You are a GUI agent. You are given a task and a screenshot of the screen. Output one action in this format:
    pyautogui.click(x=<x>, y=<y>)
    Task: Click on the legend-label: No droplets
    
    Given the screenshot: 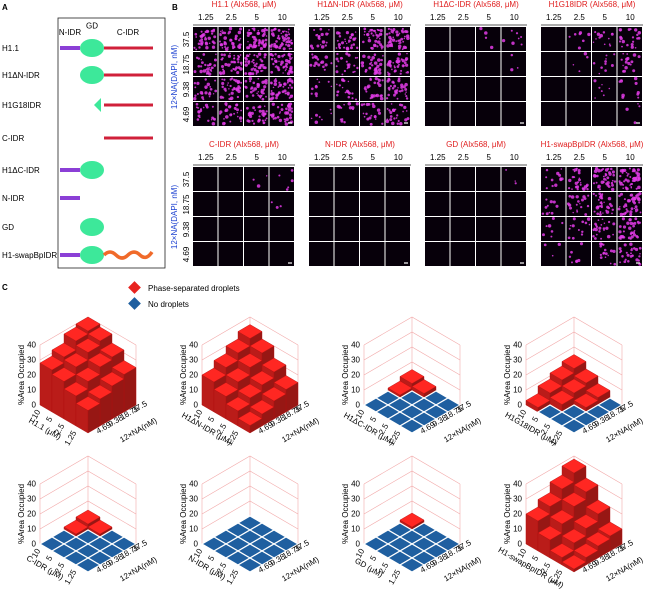 What is the action you would take?
    pyautogui.click(x=168, y=304)
    